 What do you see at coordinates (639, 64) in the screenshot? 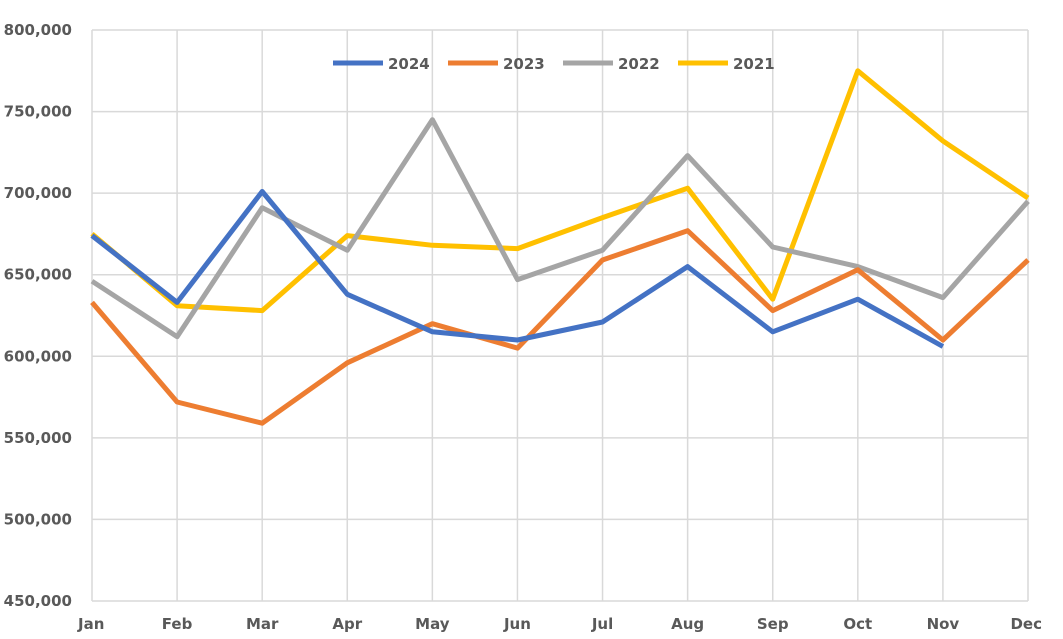
I see `legend-label: 2022` at bounding box center [639, 64].